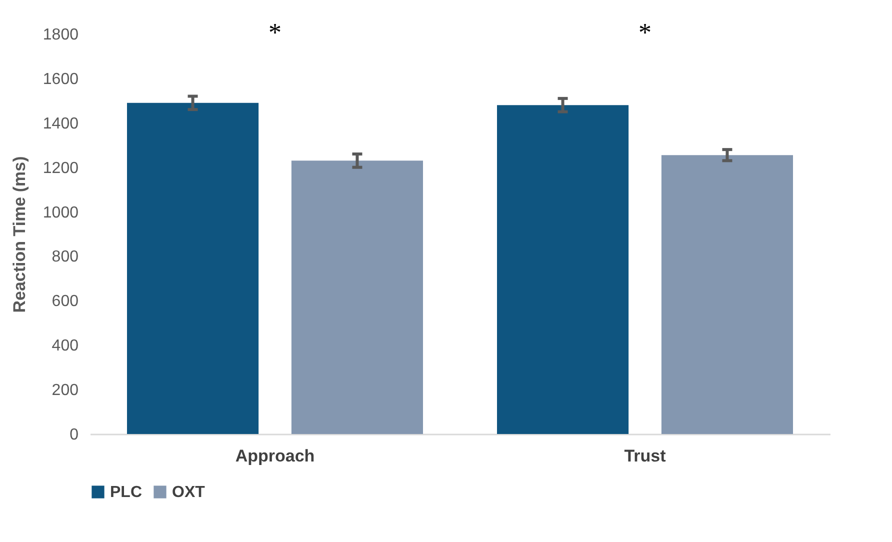 This screenshot has width=892, height=542. What do you see at coordinates (60, 79) in the screenshot?
I see `y-tick-label: 1600` at bounding box center [60, 79].